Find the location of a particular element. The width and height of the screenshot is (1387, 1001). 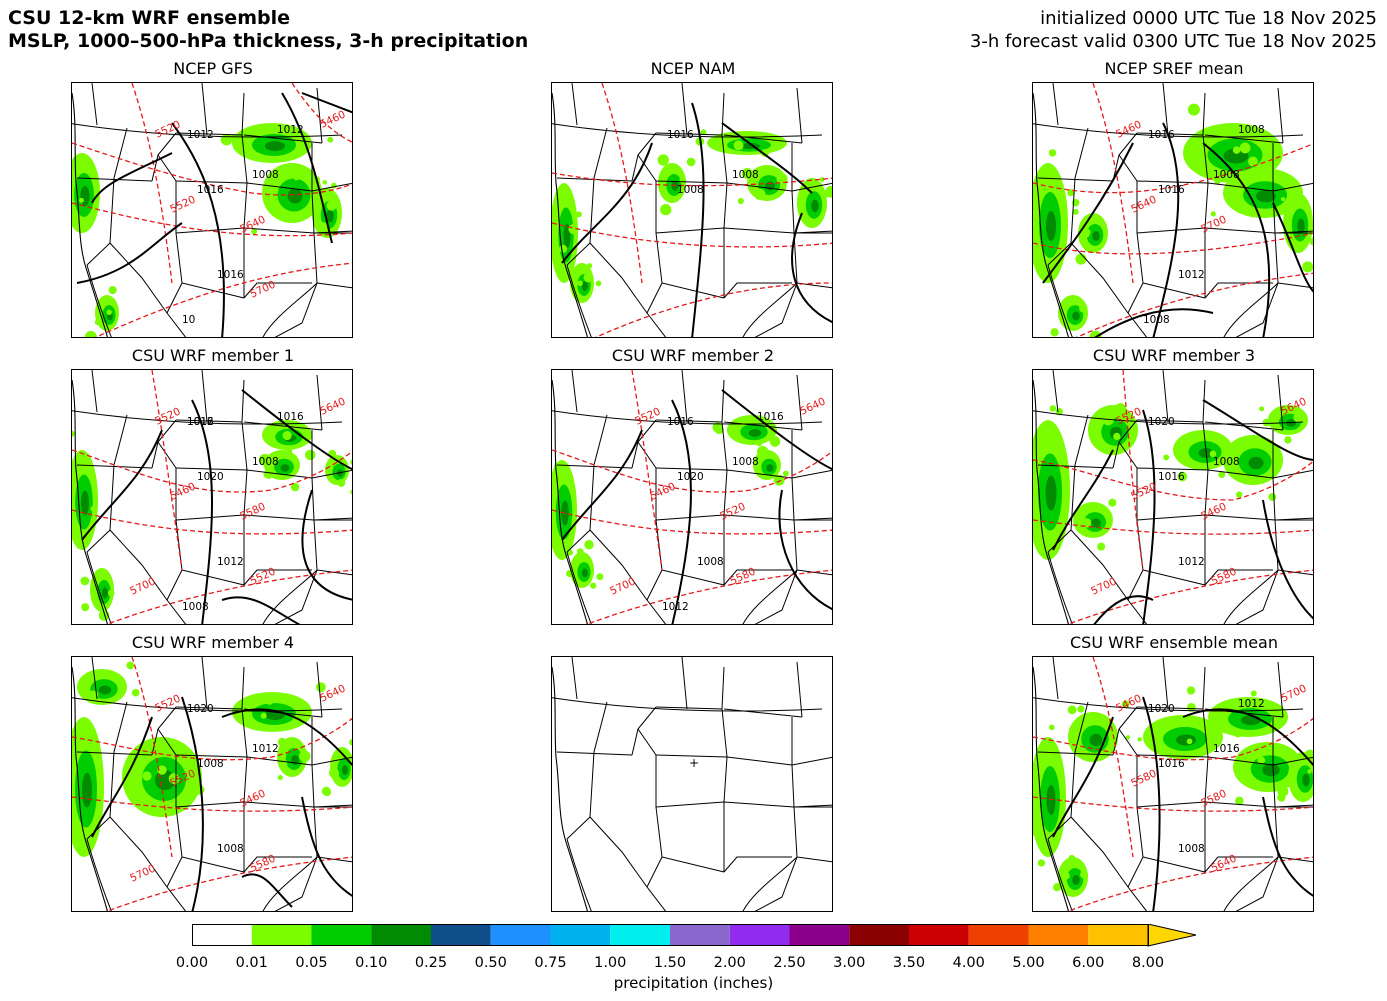

thickness-label: 5580 is located at coordinates (742, 577).